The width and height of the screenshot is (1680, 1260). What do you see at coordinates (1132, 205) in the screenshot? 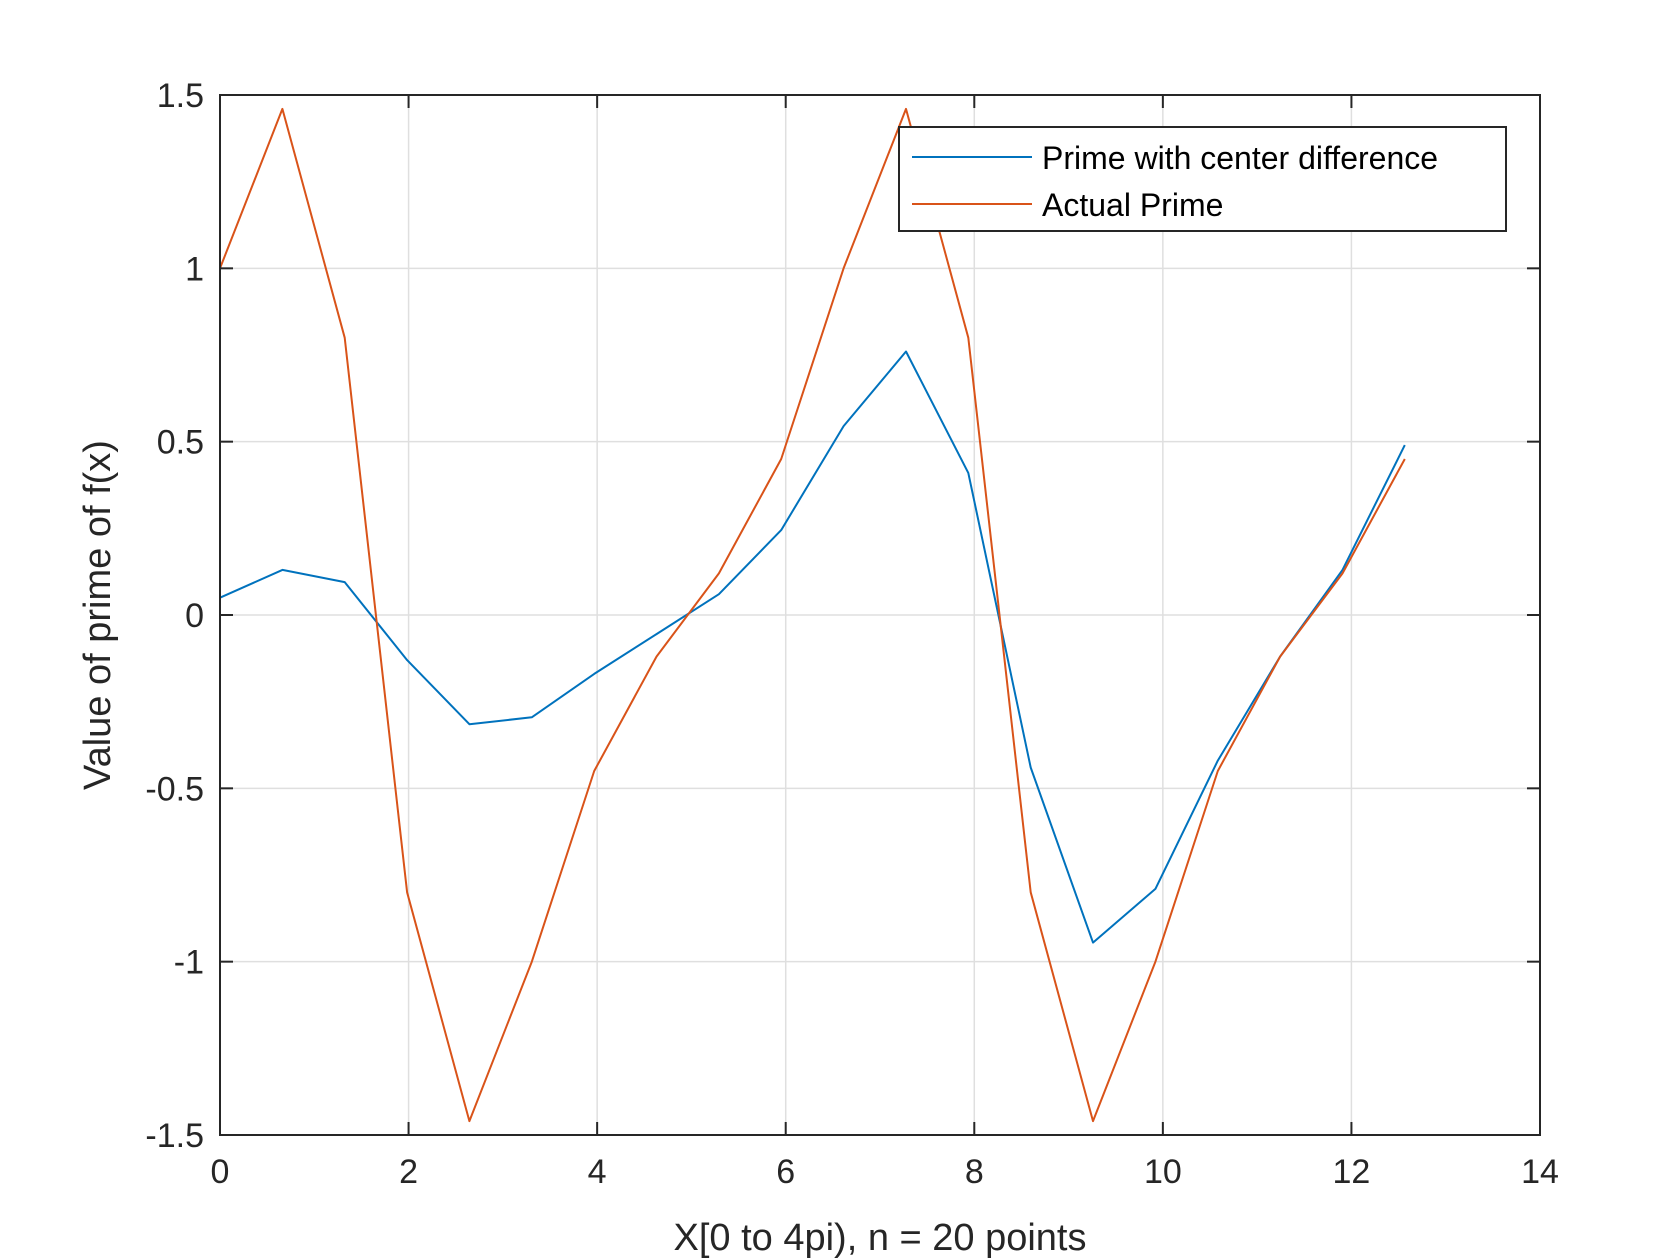
I see `legend-label-actual-prime: Actual Prime` at bounding box center [1132, 205].